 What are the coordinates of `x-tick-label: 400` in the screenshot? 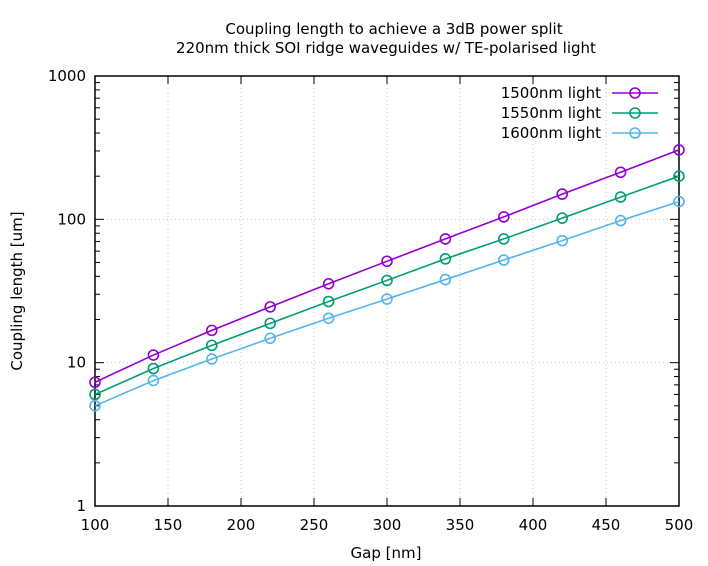 It's located at (533, 525).